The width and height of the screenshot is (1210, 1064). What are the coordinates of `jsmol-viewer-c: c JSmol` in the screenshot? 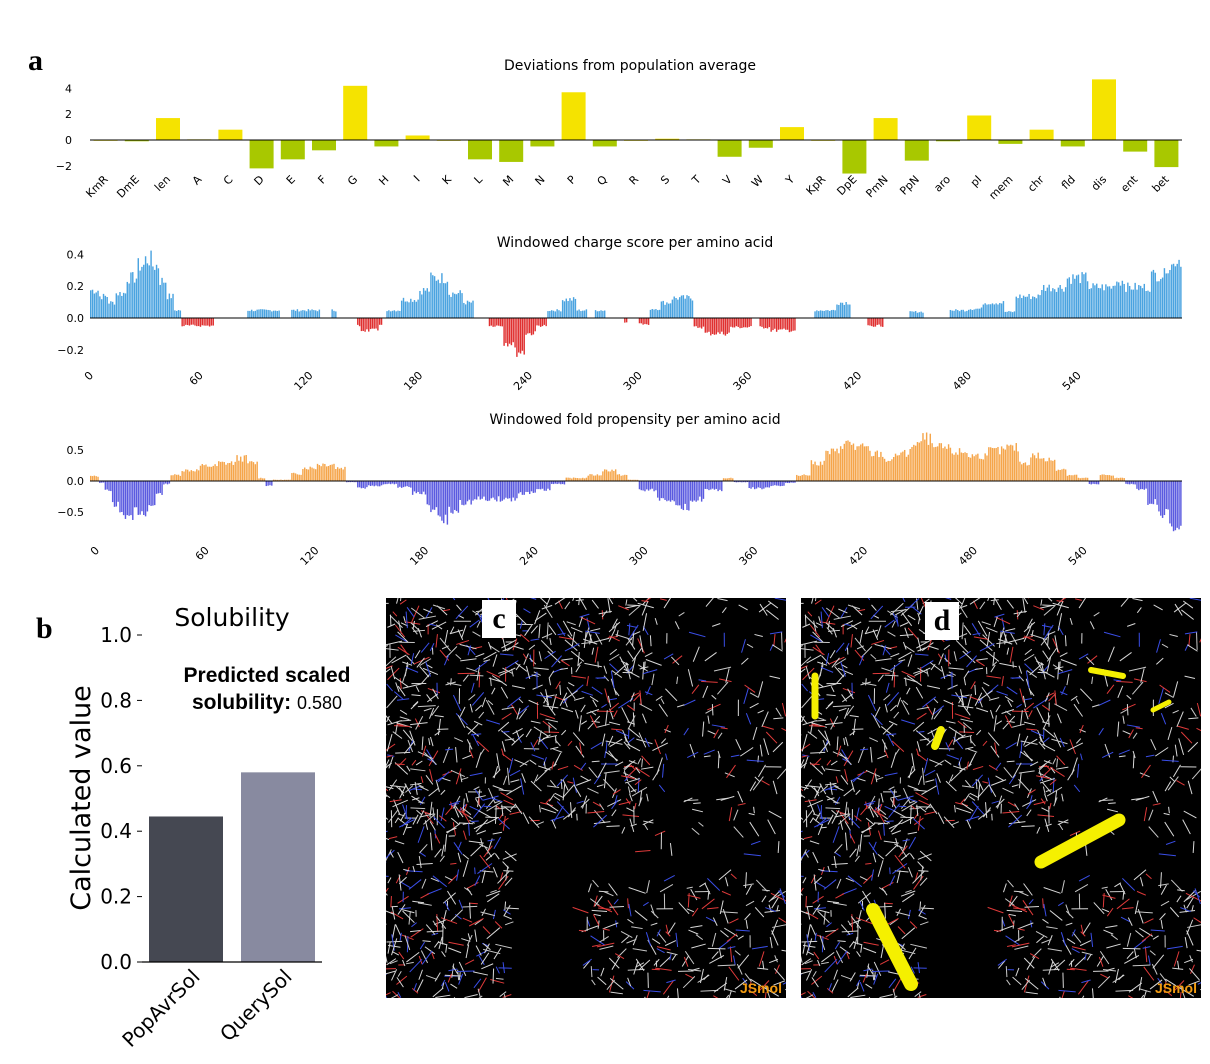 It's located at (586, 798).